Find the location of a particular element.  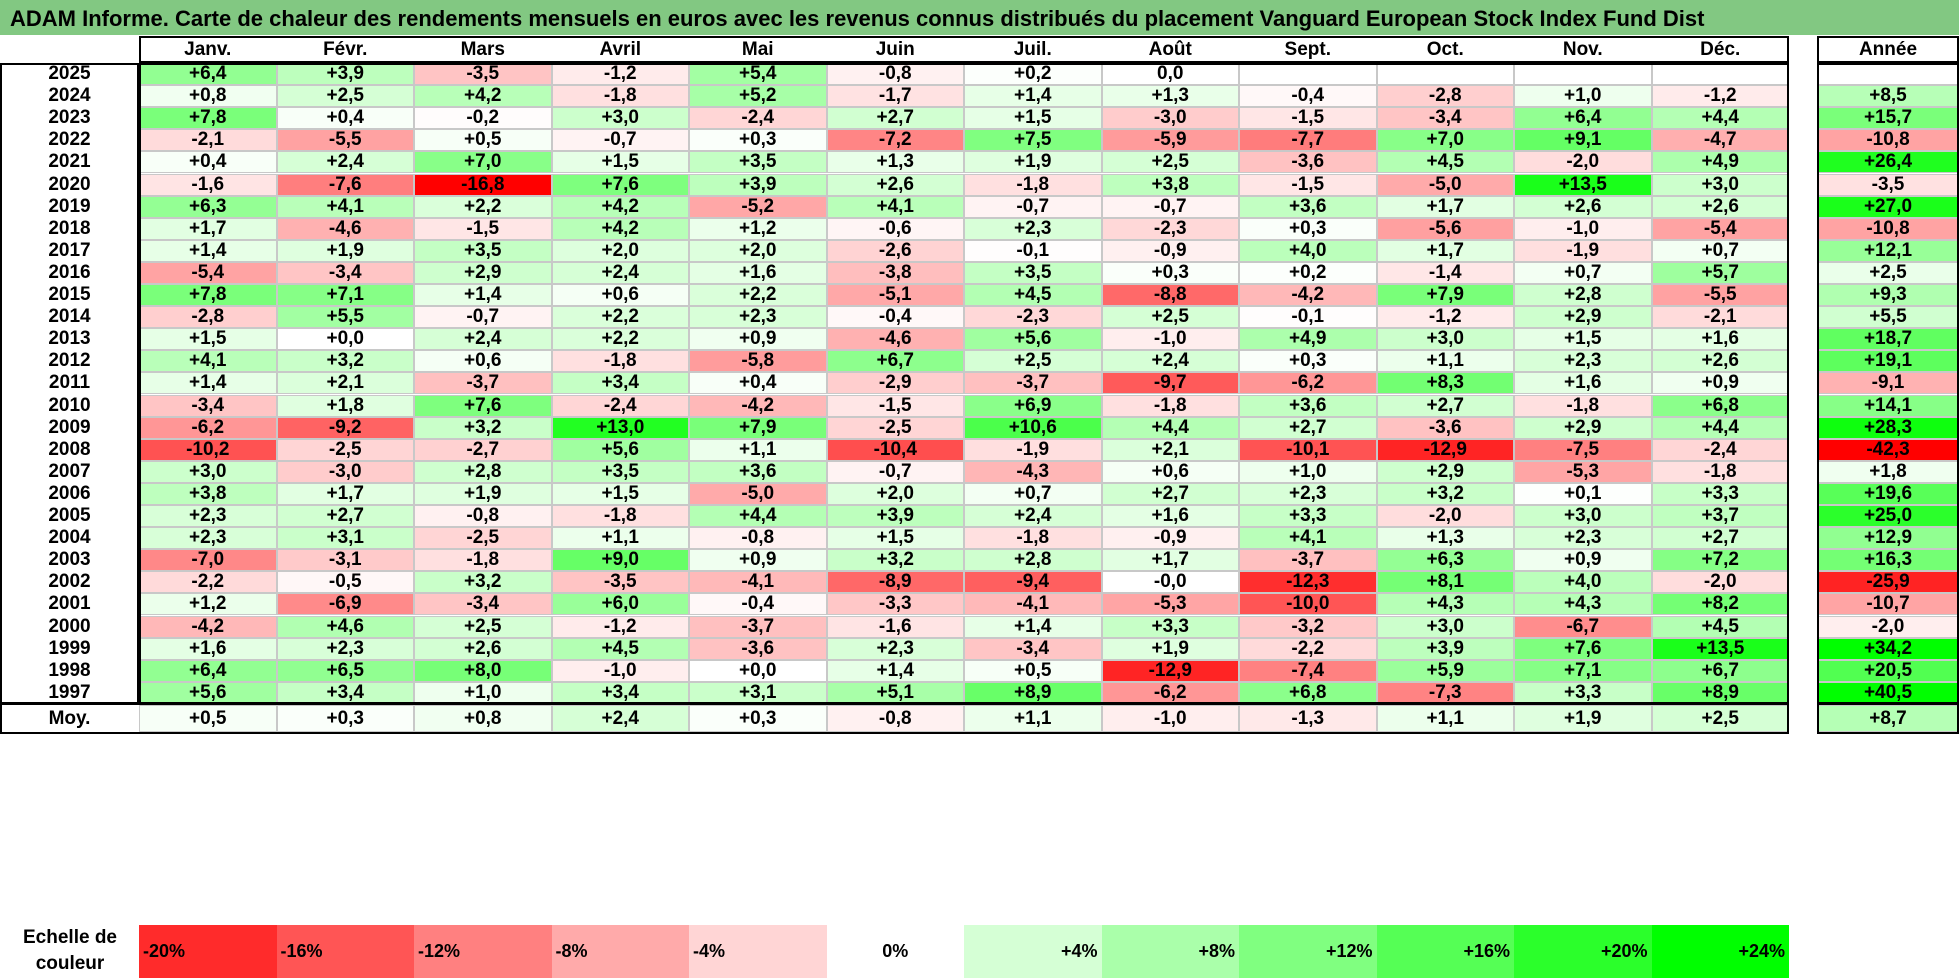

heatmap-cell: -1,4 is located at coordinates (1445, 272).